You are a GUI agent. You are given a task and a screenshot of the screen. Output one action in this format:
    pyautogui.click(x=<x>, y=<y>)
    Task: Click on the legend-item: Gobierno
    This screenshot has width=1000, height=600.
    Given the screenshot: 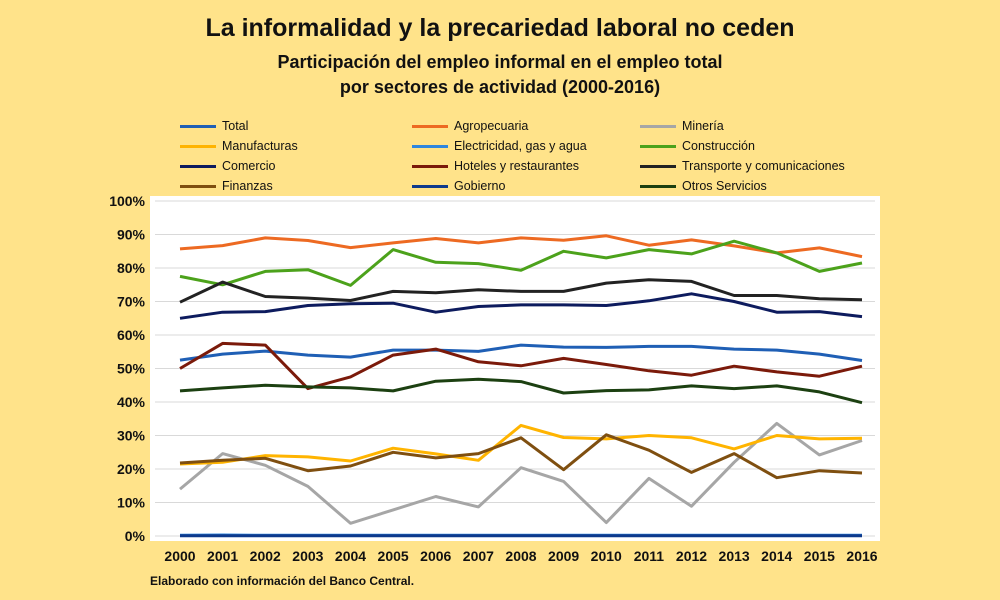 What is the action you would take?
    pyautogui.click(x=458, y=186)
    